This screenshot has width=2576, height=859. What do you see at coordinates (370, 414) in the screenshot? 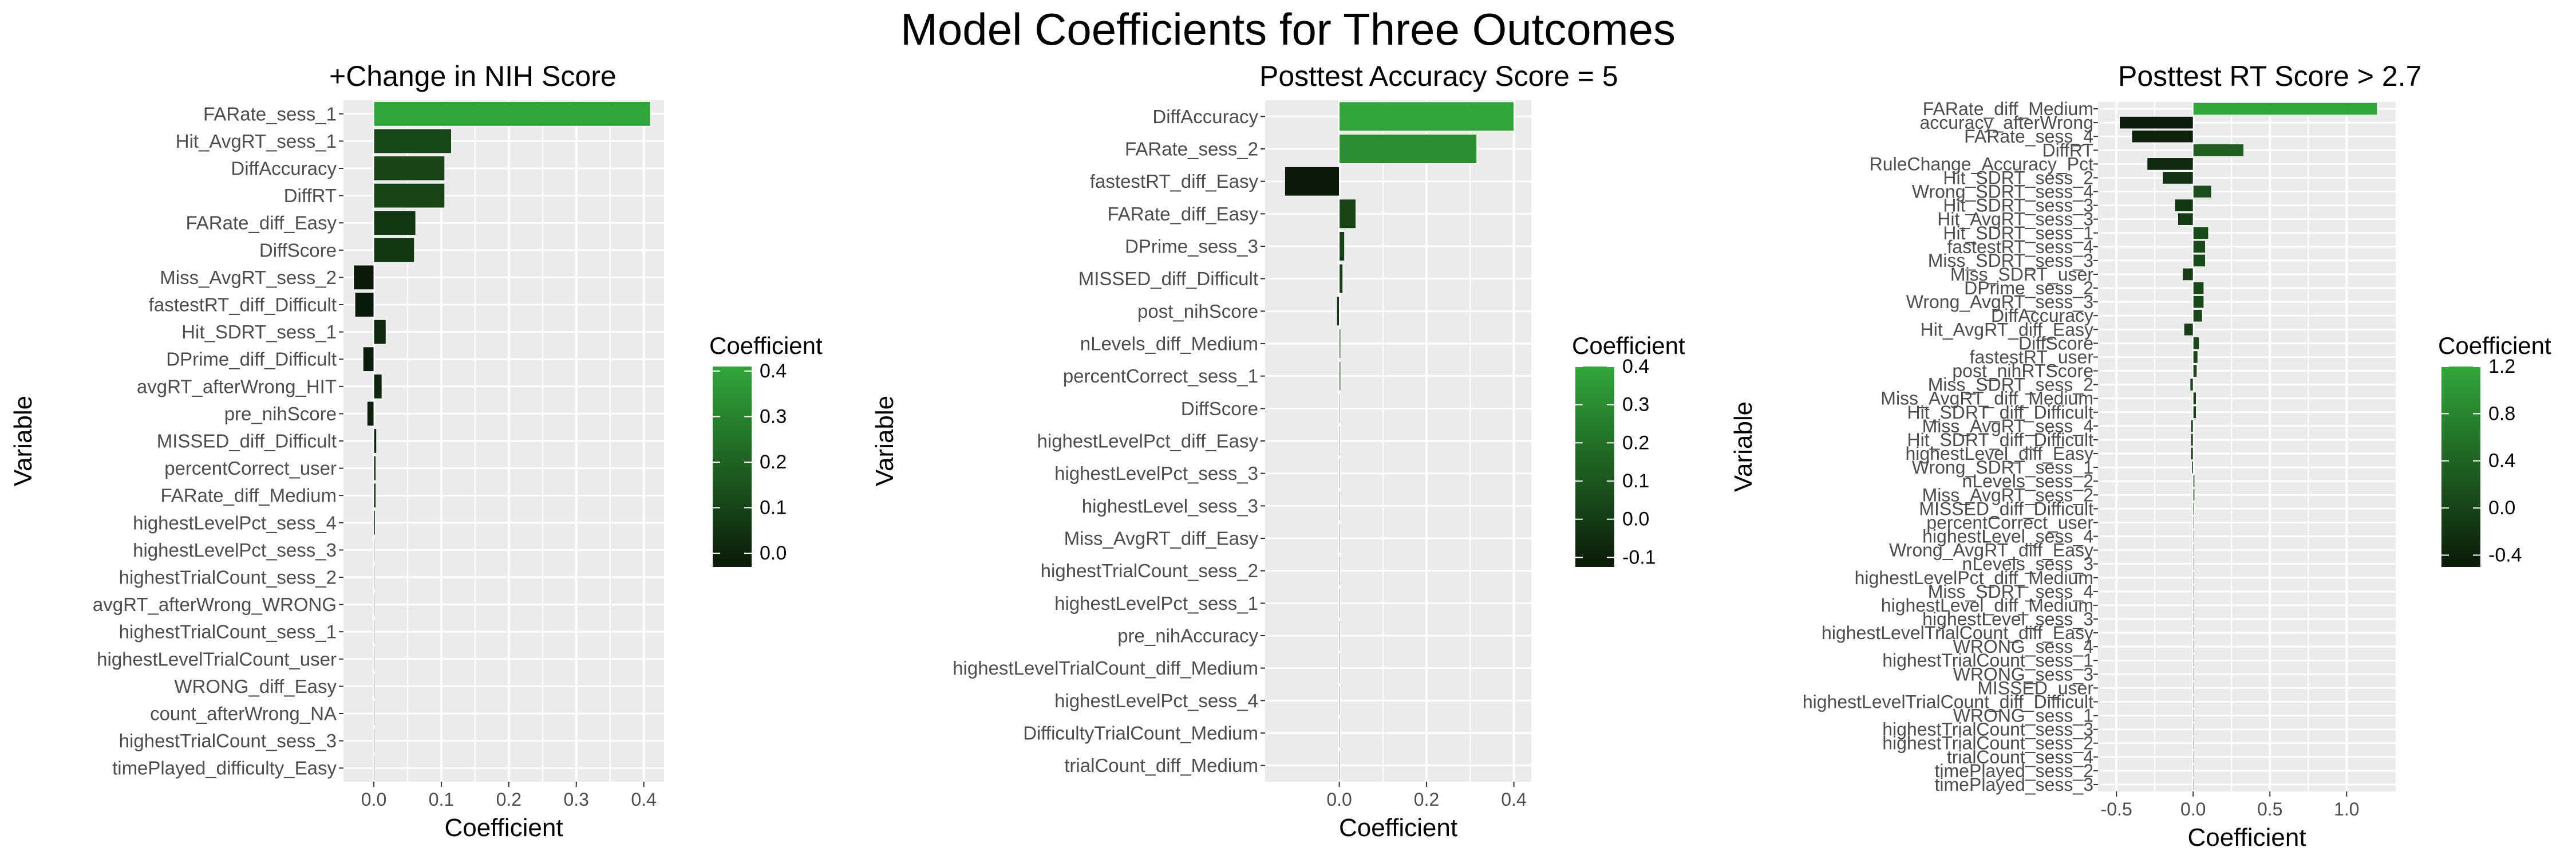
I see `bar-pre_nihScore` at bounding box center [370, 414].